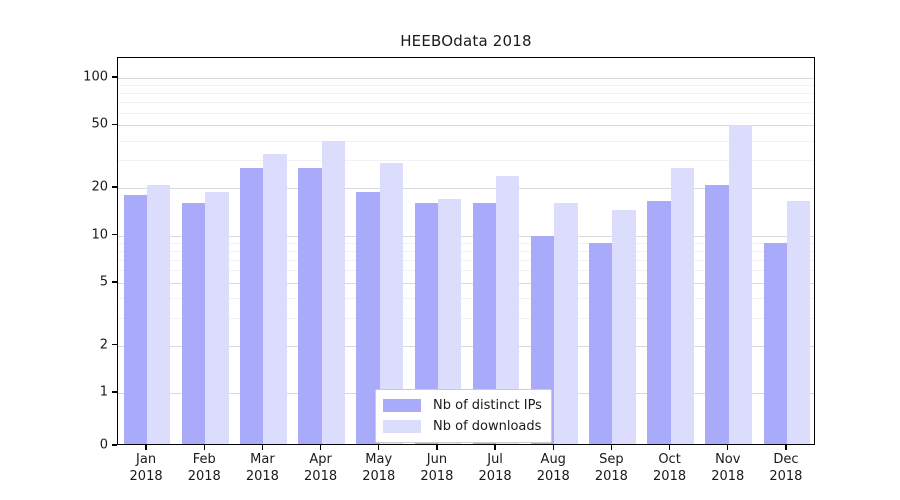 This screenshot has width=900, height=500. What do you see at coordinates (495, 459) in the screenshot?
I see `x-tick-month: Jul` at bounding box center [495, 459].